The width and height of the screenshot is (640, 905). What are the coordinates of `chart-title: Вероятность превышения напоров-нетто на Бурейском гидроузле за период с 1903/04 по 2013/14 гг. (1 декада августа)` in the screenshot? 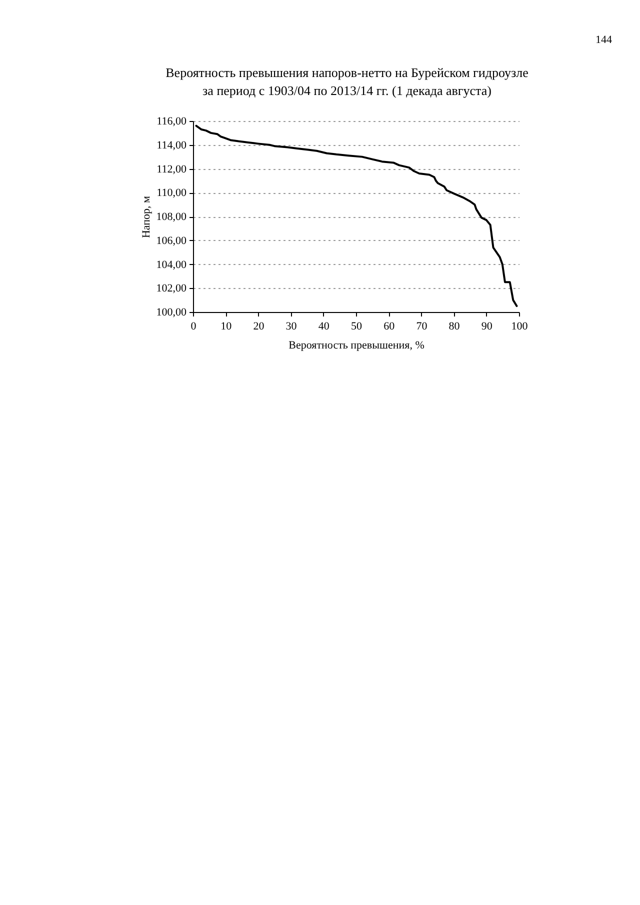 It's located at (347, 81).